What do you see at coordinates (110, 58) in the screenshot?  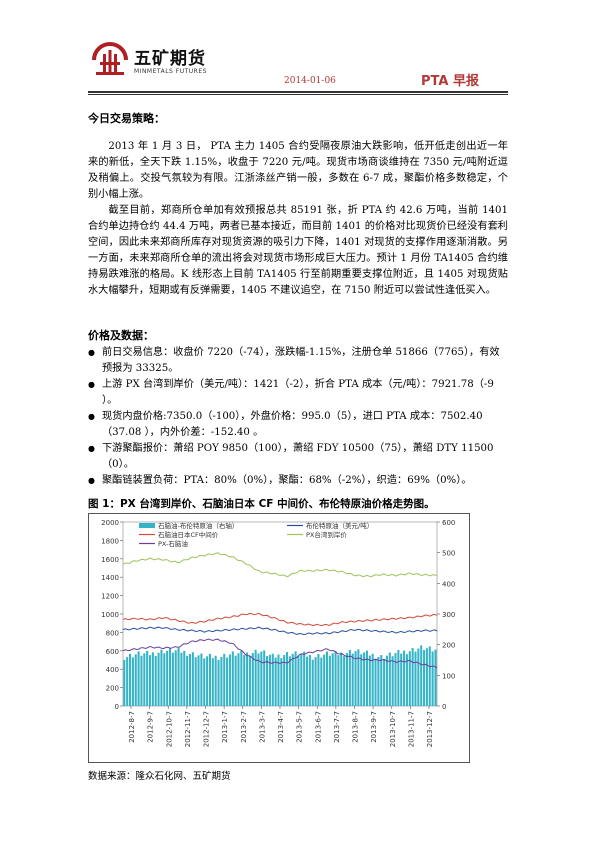 I see `logo-emblem-icon` at bounding box center [110, 58].